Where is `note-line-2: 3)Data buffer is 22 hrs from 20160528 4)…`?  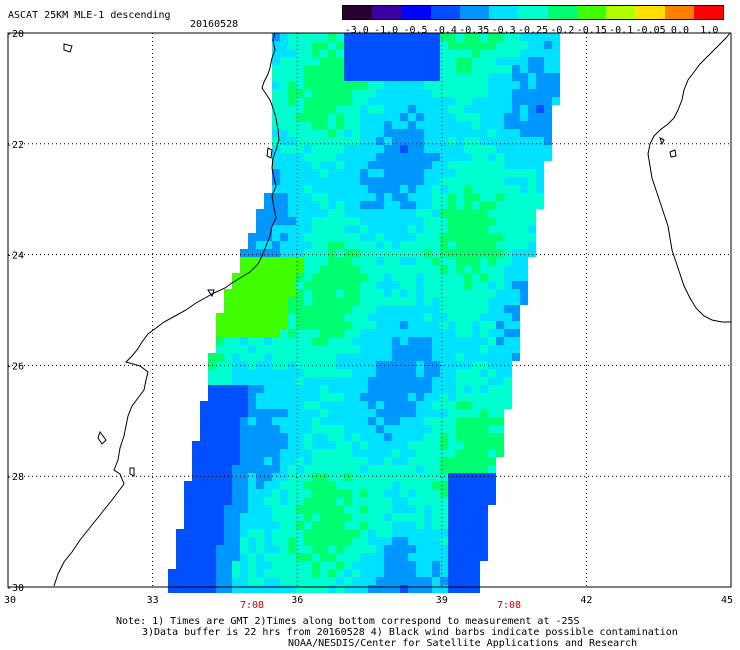 note-line-2: 3)Data buffer is 22 hrs from 20160528 4)… is located at coordinates (410, 632).